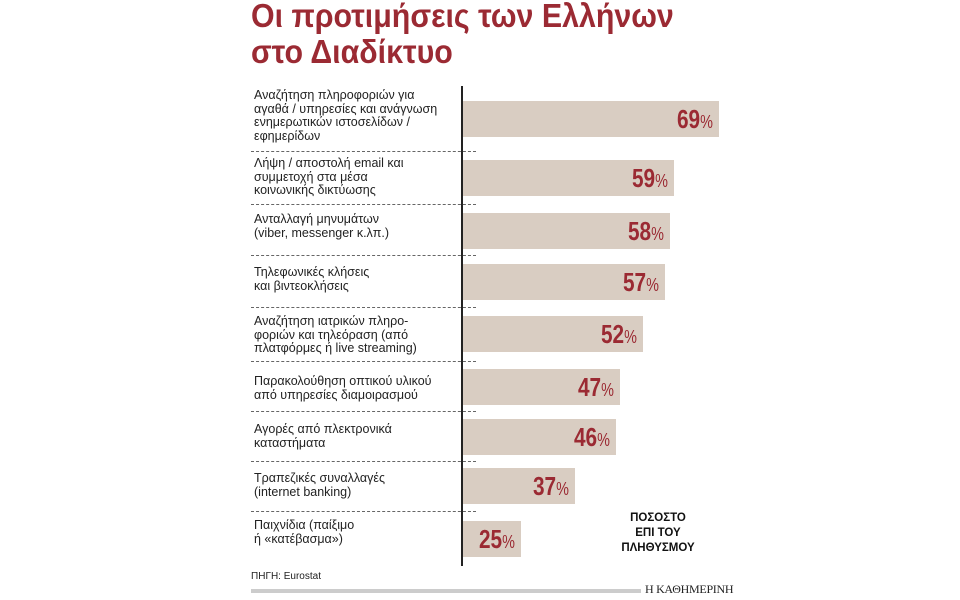  What do you see at coordinates (286, 576) in the screenshot?
I see `source-note: ΠΗΓΗ: Eurostat` at bounding box center [286, 576].